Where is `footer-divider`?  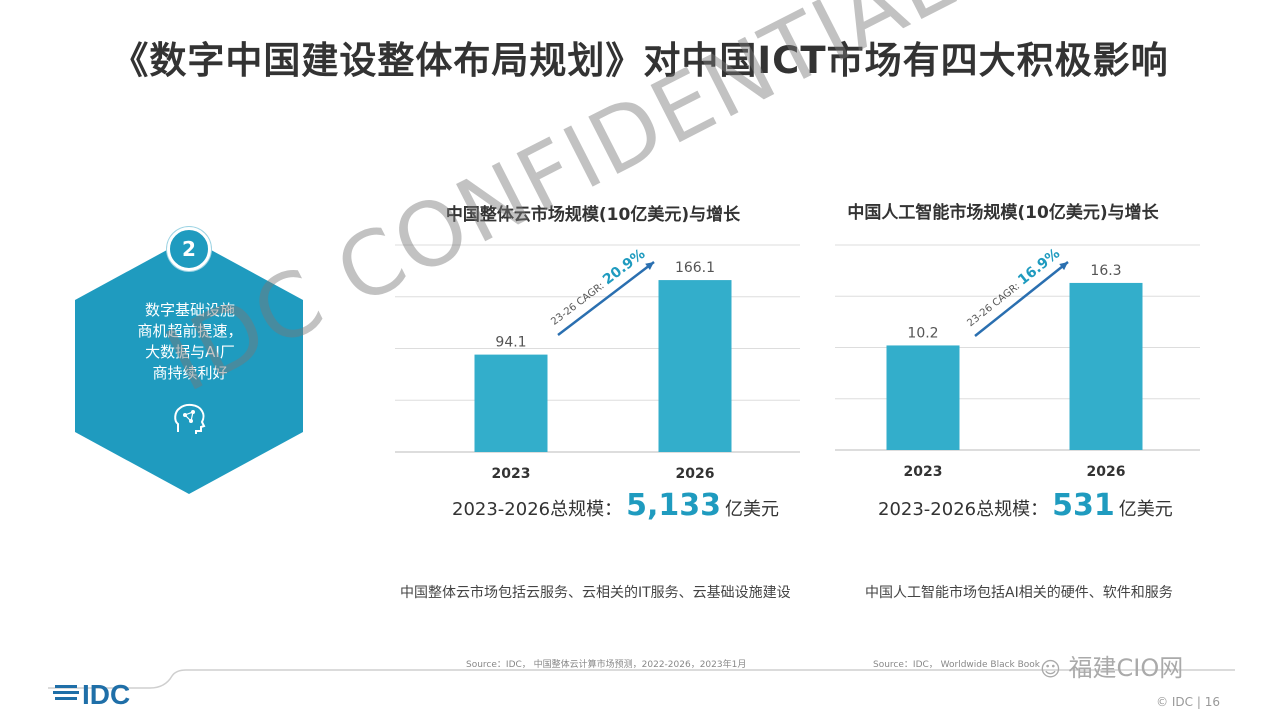 footer-divider is located at coordinates (641, 679).